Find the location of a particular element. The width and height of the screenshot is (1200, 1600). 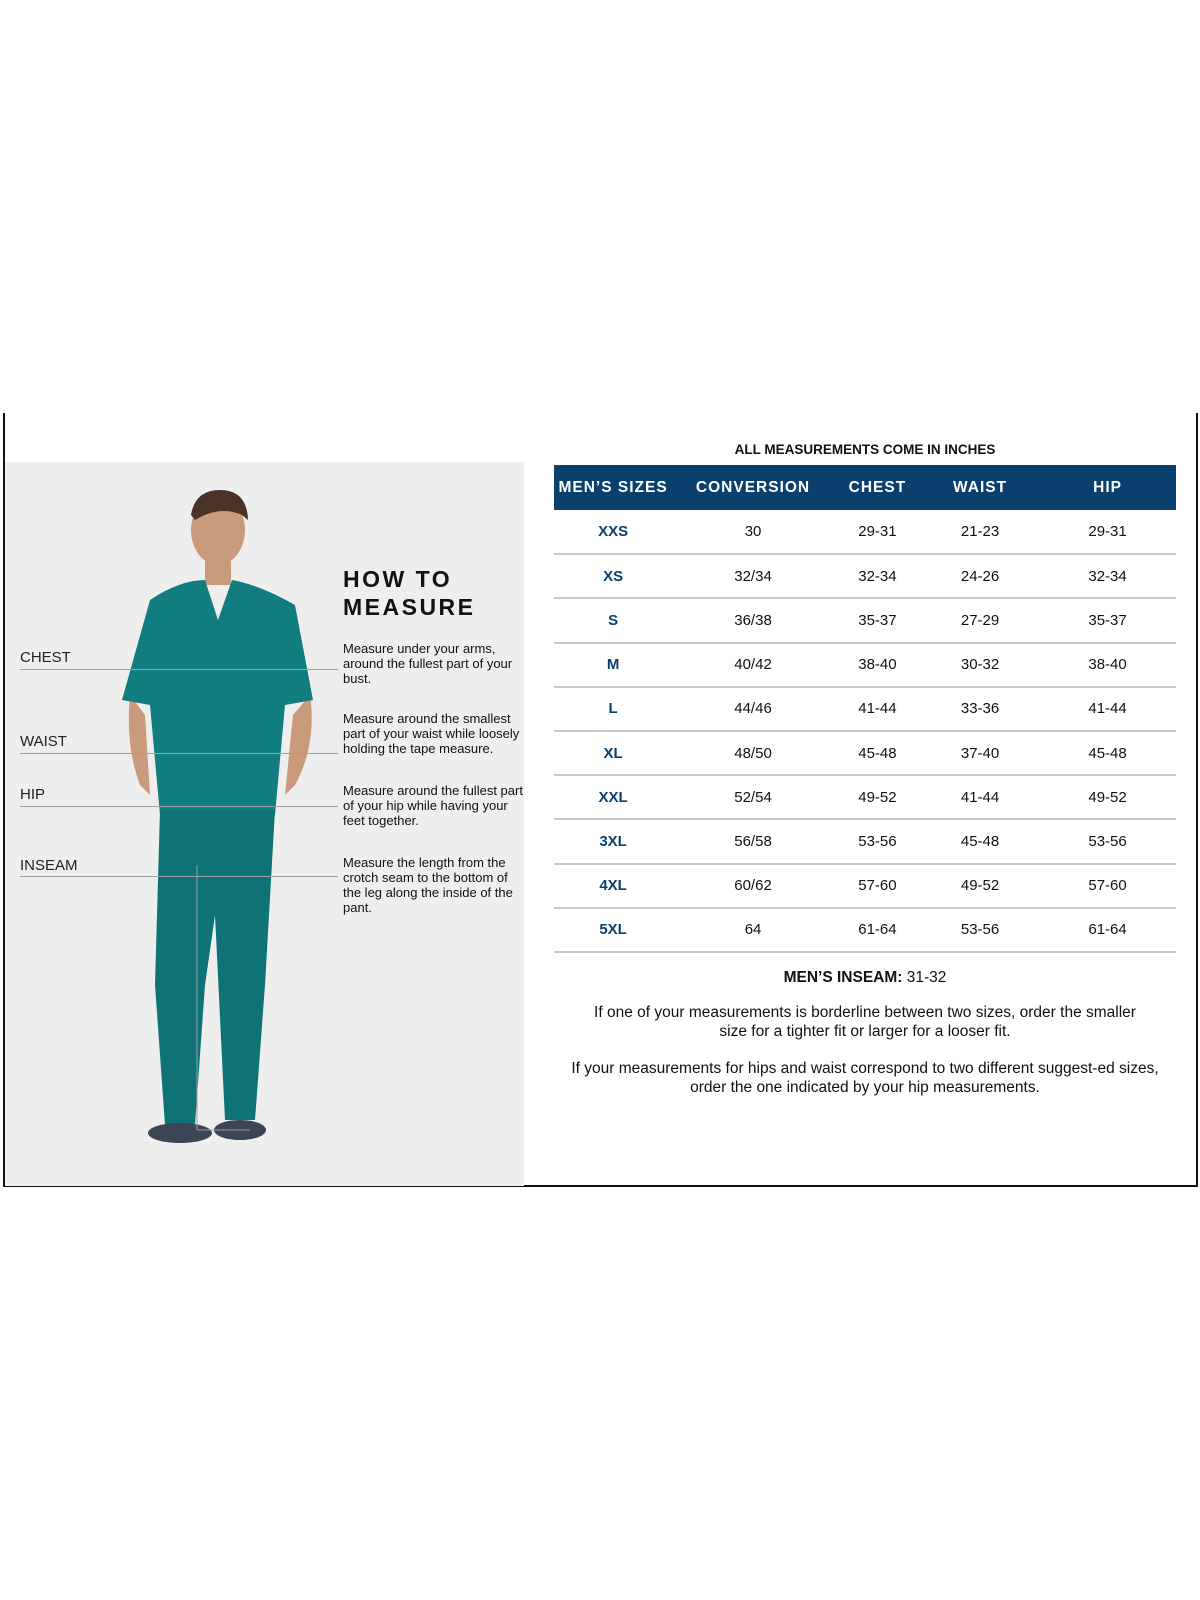

inseam-label: INSEAM is located at coordinates (49, 865).